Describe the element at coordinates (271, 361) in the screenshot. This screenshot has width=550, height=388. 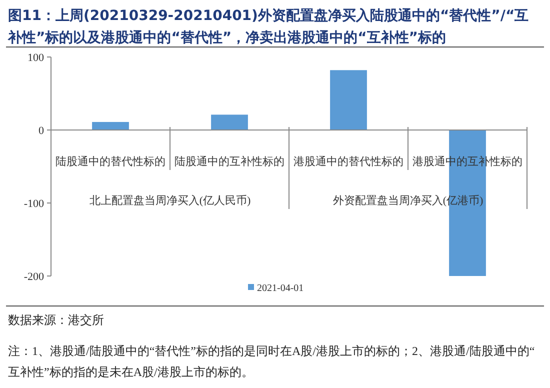
I see `text: 注：1、港股通/陆股通中的“替代性”标的指的是同时在A股/港股上市的标的；2、港股通/陆股通中的“互补性”标的指的是未在A股/港股上市的标的。` at that location.